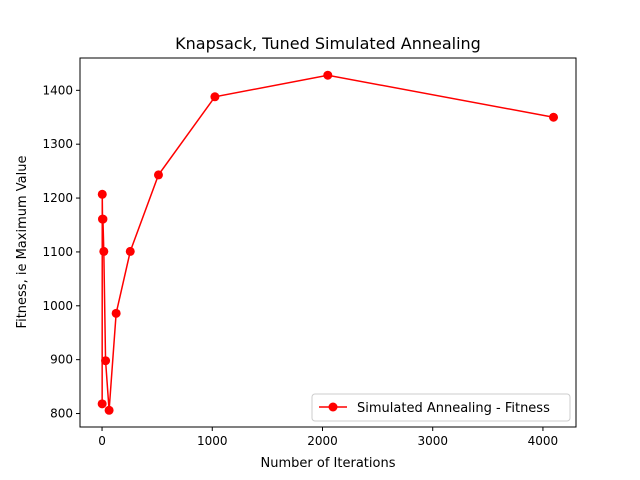 The width and height of the screenshot is (640, 480). Describe the element at coordinates (333, 407) in the screenshot. I see `legend-marker-sample` at that location.